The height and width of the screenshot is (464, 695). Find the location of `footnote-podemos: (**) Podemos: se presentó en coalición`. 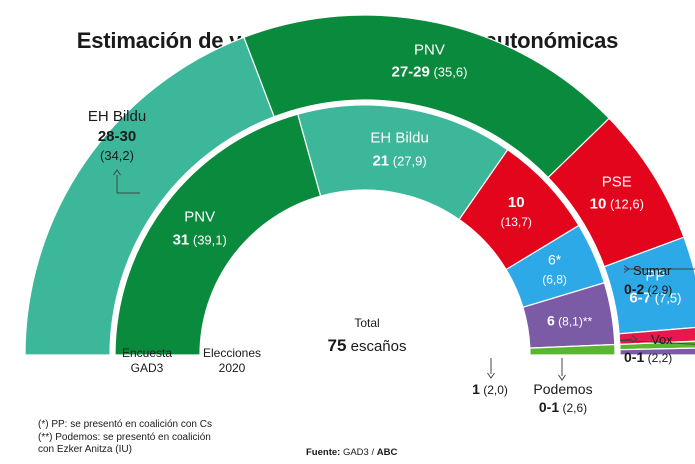

footnote-podemos: (**) Podemos: se presentó en coalición is located at coordinates (124, 437).